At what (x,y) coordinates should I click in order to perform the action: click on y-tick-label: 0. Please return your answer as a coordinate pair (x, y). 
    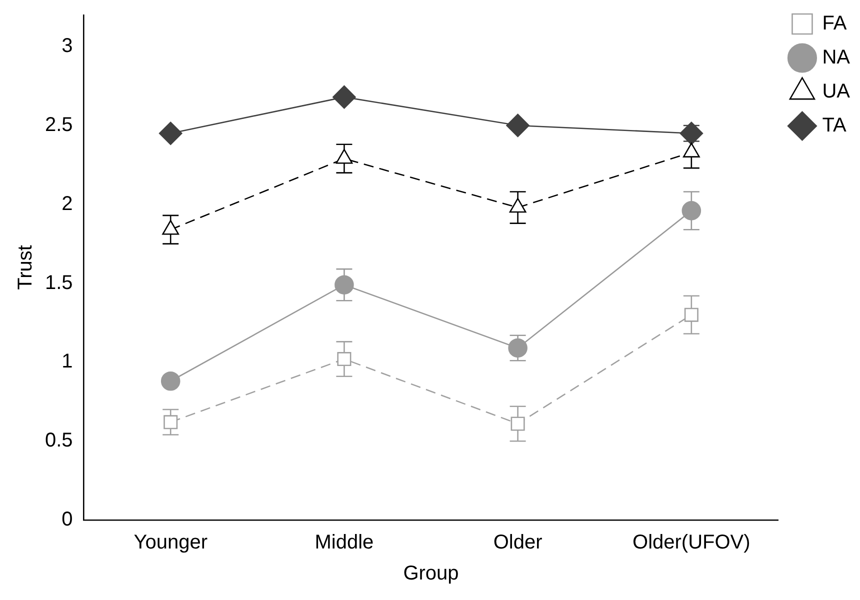
    Looking at the image, I should click on (67, 519).